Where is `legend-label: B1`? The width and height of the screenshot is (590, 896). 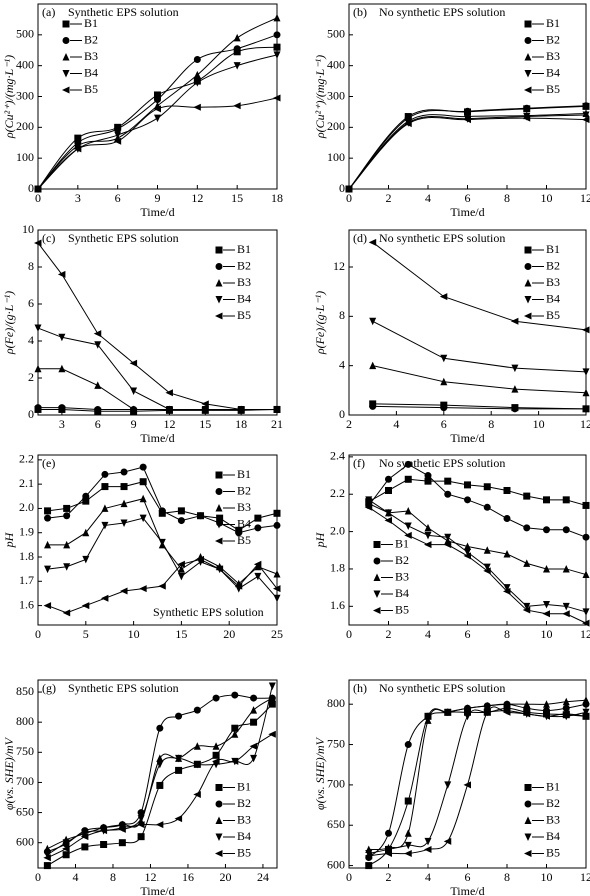 legend-label: B1 is located at coordinates (553, 249).